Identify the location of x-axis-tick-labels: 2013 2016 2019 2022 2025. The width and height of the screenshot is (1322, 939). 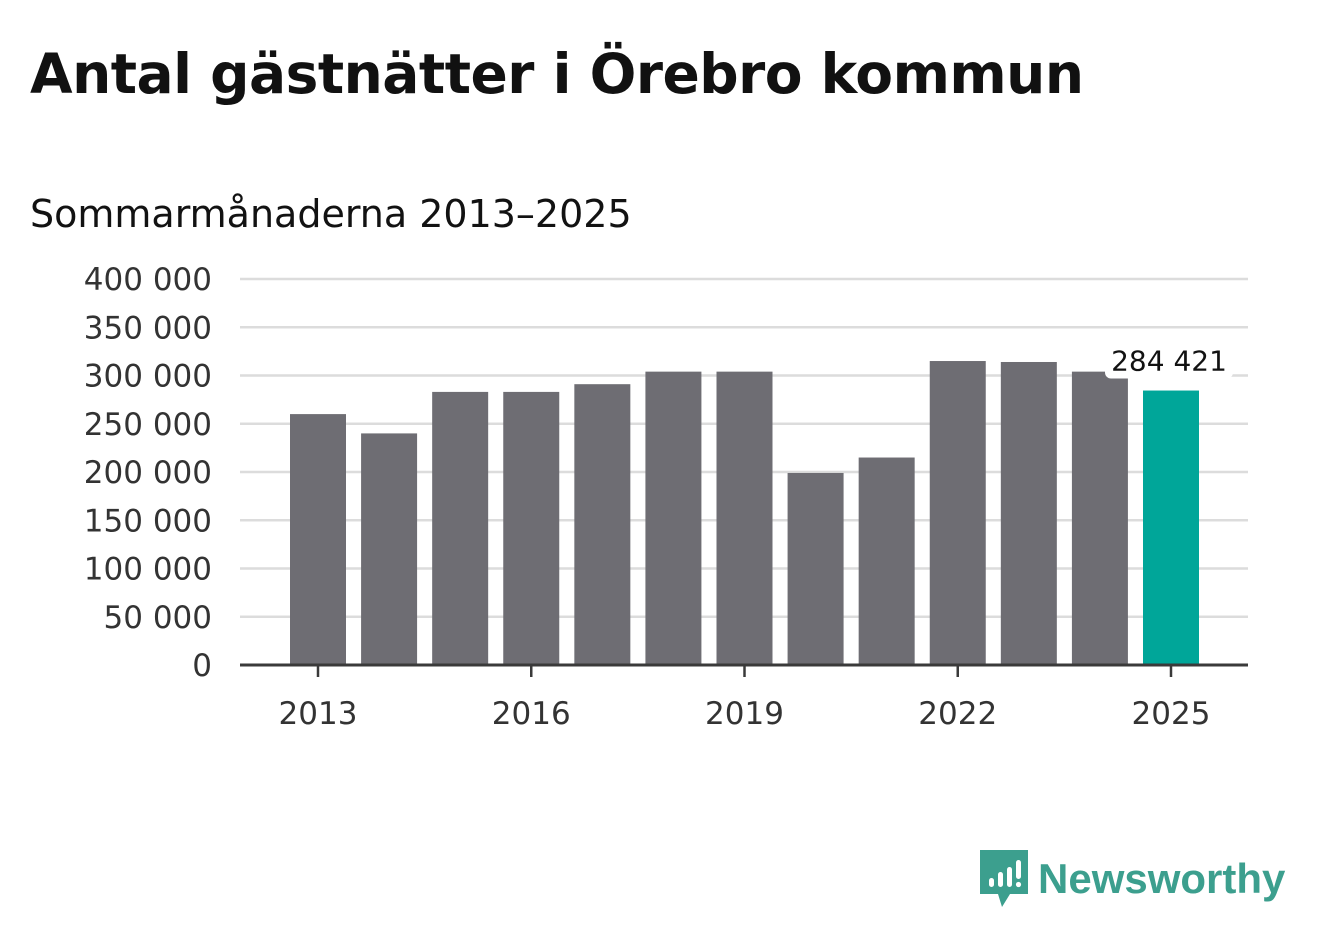
(745, 698).